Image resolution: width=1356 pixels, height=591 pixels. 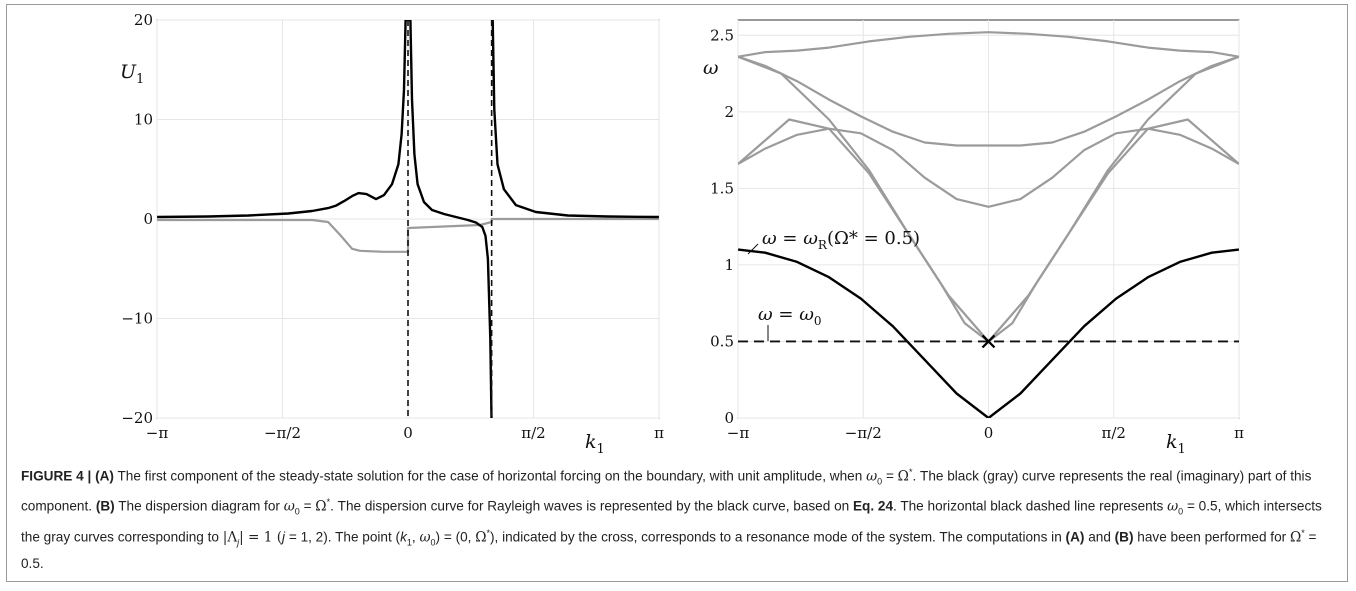 I want to click on rayleigh-annotation: ω = ωR(Ω* = 0.5), so click(x=841, y=240).